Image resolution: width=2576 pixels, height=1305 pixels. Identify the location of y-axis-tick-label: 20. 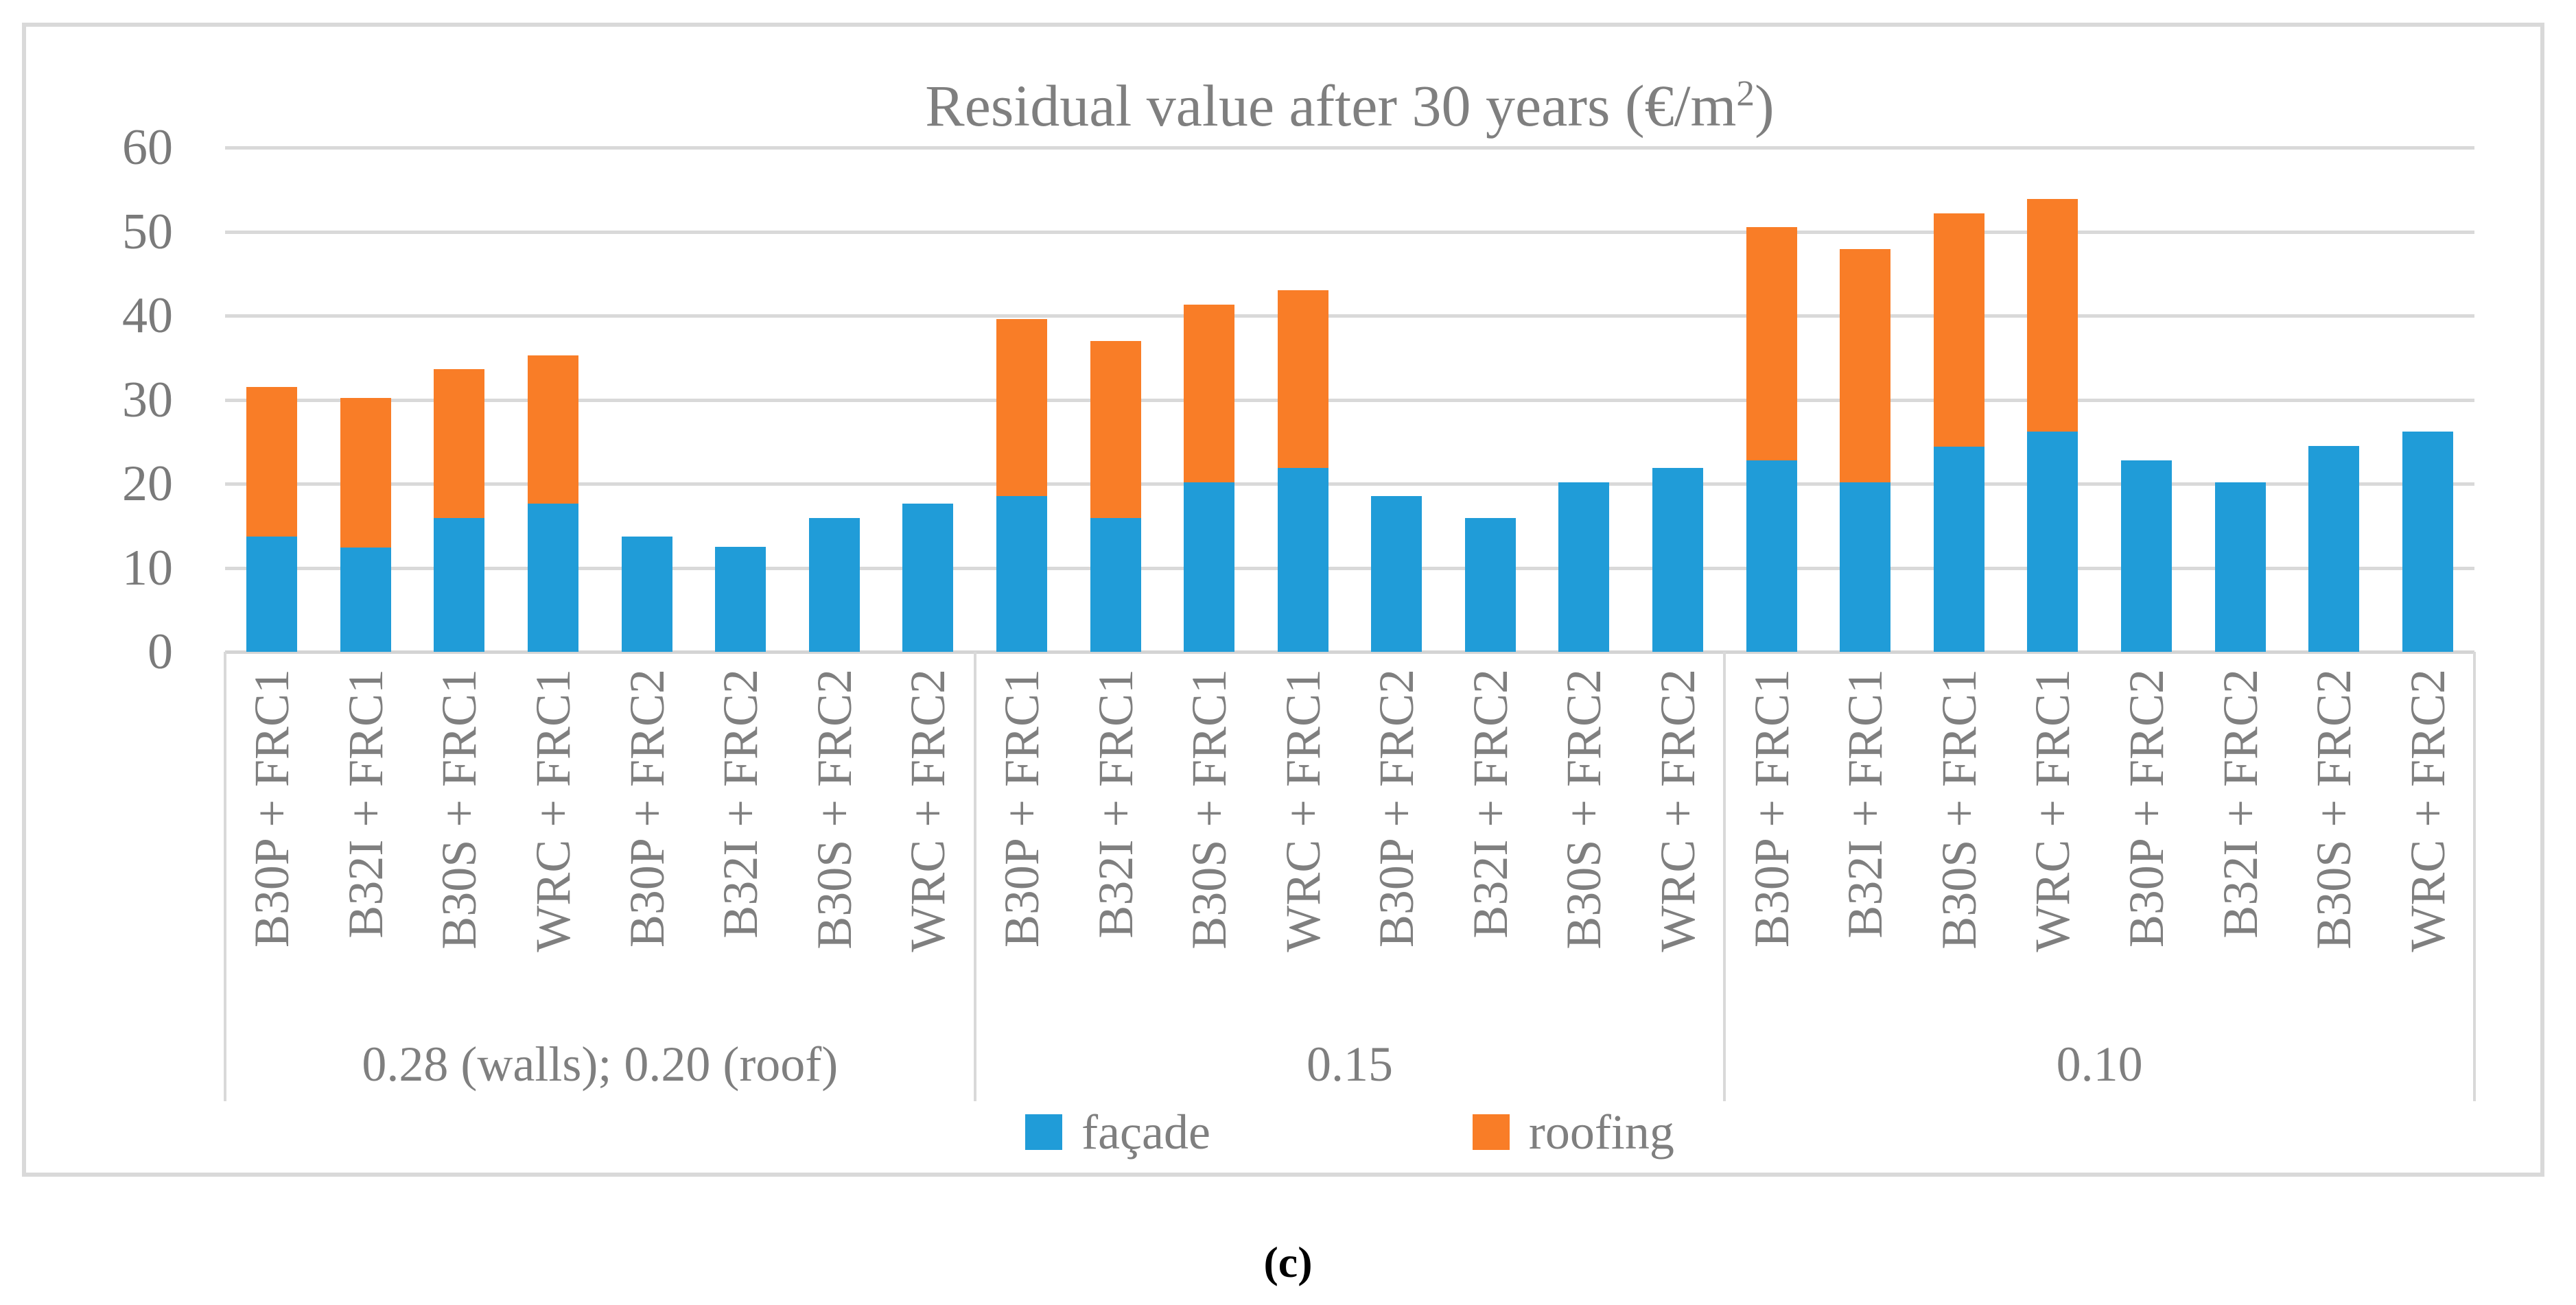
(147, 484).